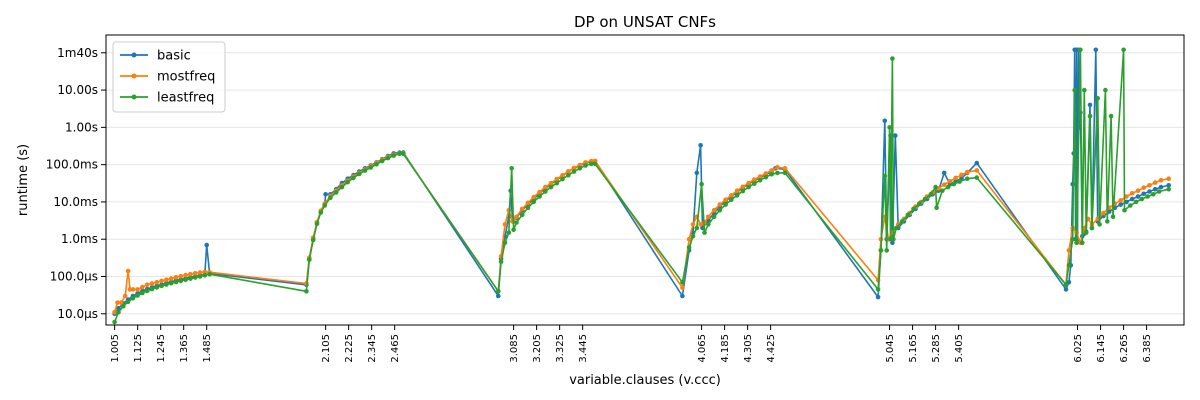  What do you see at coordinates (771, 348) in the screenshot?
I see `x-tick-label: 4.425` at bounding box center [771, 348].